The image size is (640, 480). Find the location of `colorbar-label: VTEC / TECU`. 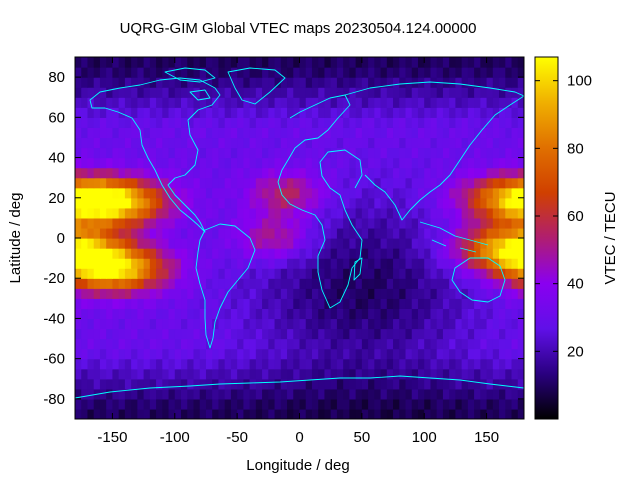

colorbar-label: VTEC / TECU is located at coordinates (610, 237).